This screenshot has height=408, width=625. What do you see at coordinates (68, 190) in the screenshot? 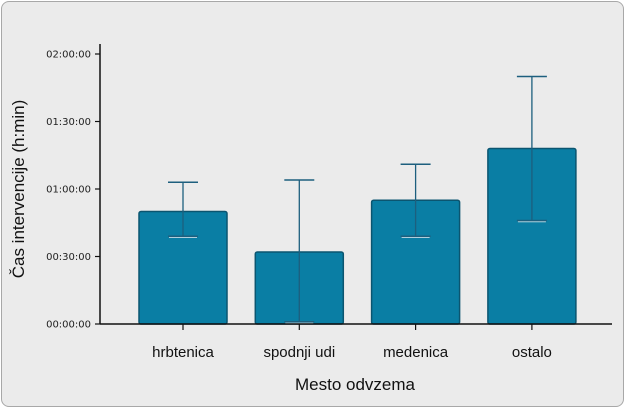
I see `y-tick-label: 01:00:00` at bounding box center [68, 190].